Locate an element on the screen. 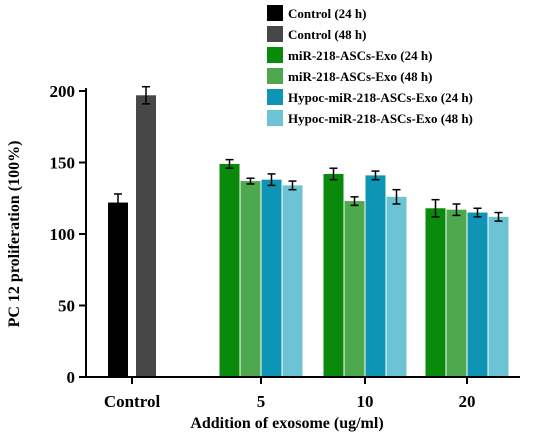  legend-label: miR-218-ASCs-Exo (48 h) is located at coordinates (360, 76).